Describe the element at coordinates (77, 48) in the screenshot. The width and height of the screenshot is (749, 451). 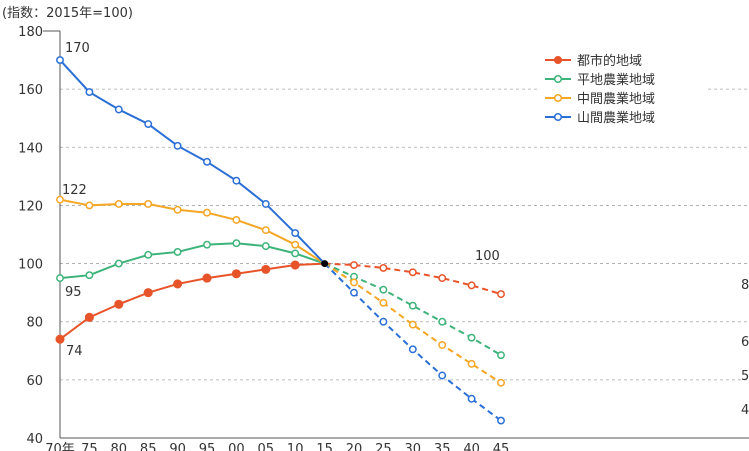
I see `value-label: 170` at that location.